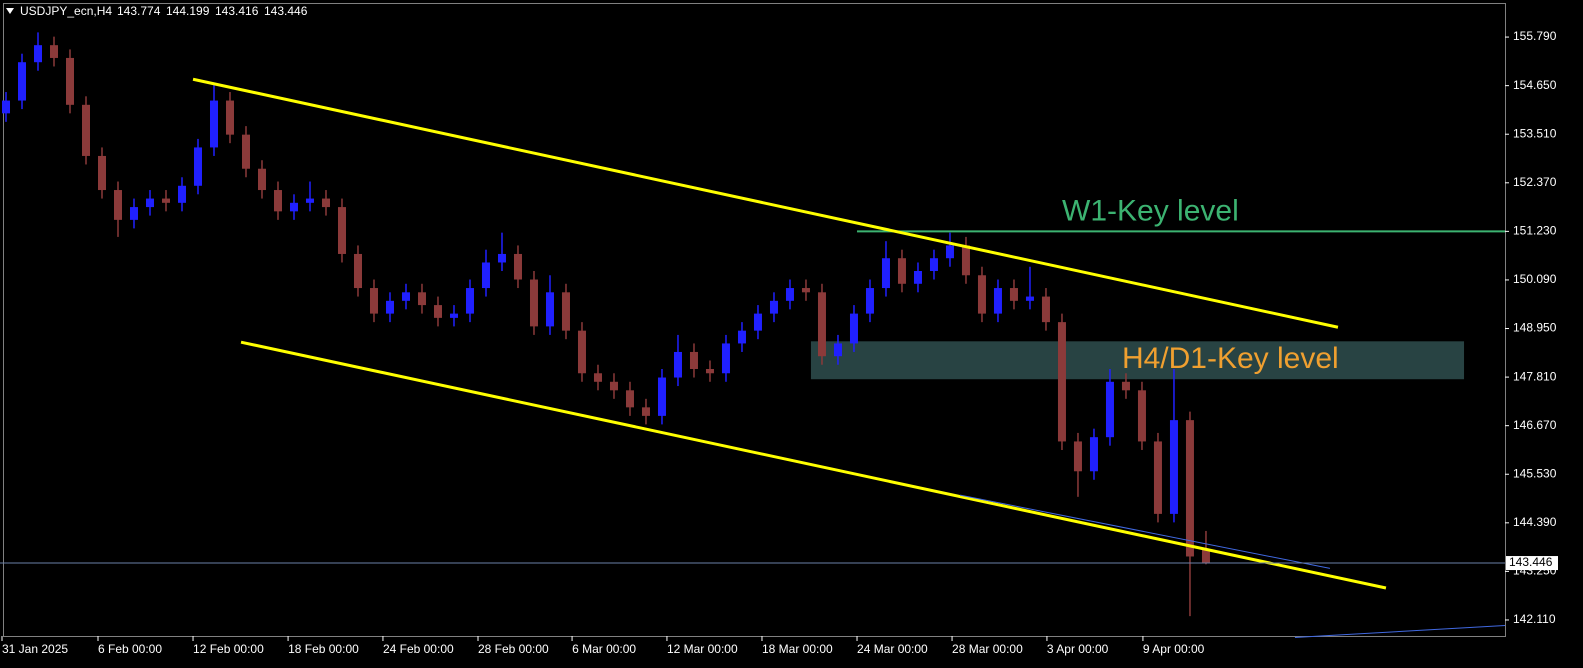  What do you see at coordinates (513, 649) in the screenshot?
I see `x-tick-label: 28 Feb 00:00` at bounding box center [513, 649].